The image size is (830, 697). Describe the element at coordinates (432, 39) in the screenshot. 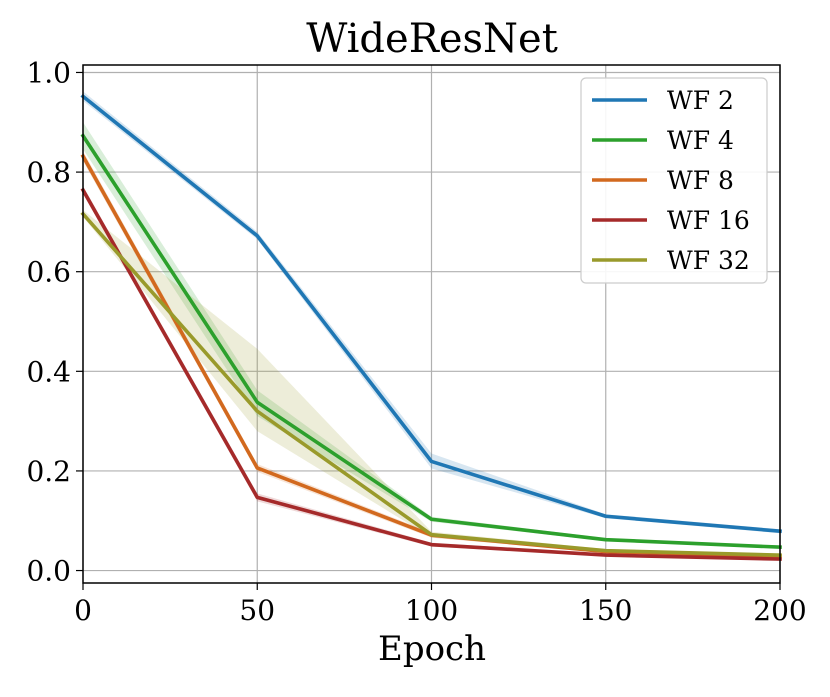

I see `chart-title: WideResNet` at that location.